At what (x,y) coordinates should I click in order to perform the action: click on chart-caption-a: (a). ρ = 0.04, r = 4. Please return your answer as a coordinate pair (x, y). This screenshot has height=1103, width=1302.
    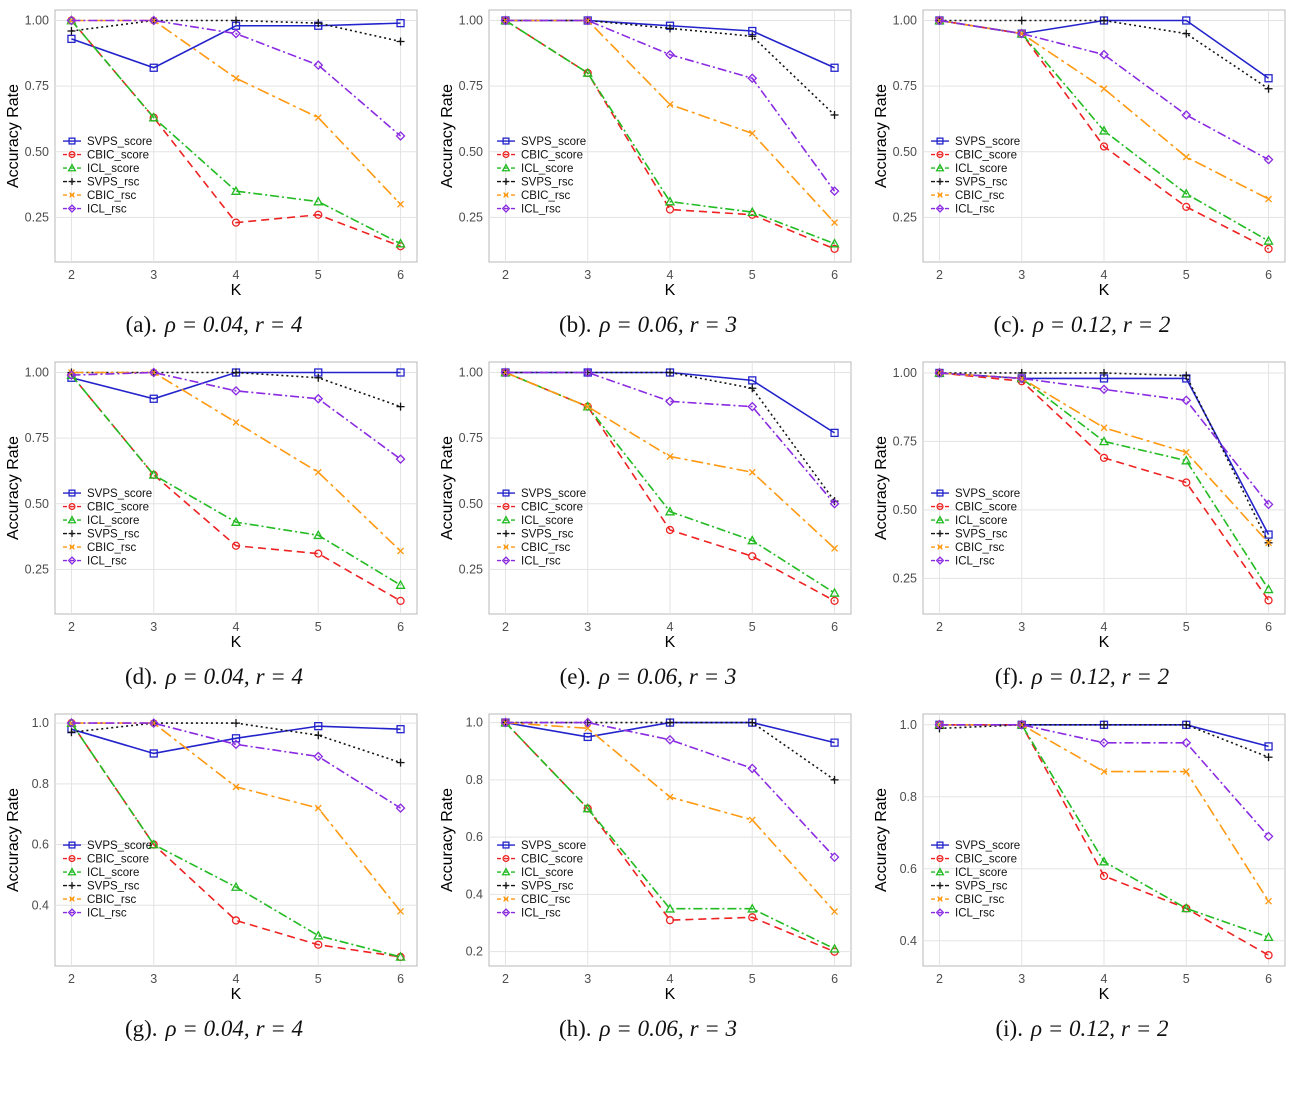
    Looking at the image, I should click on (217, 325).